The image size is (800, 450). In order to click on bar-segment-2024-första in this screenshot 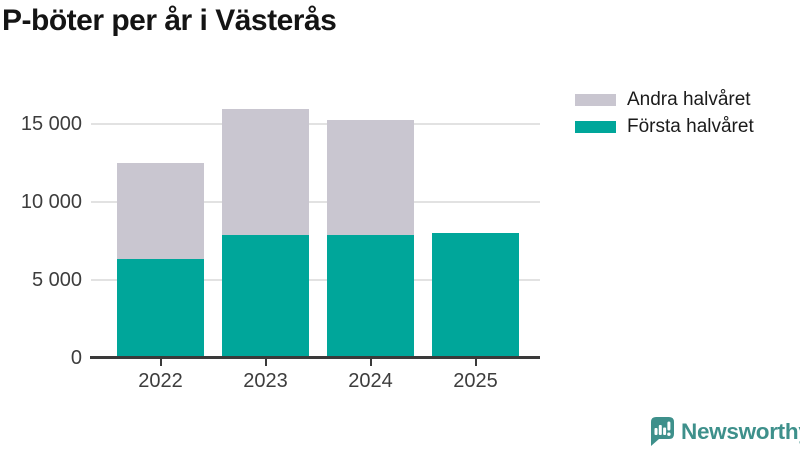, I will do `click(370, 296)`.